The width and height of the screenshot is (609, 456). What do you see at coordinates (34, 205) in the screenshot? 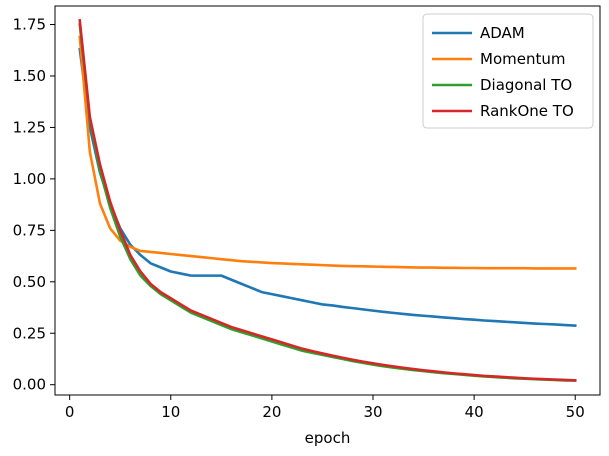
I see `y-axis: 0.00 0.25 0.50 0.75 1.00 1.25 1.50 1.75` at bounding box center [34, 205].